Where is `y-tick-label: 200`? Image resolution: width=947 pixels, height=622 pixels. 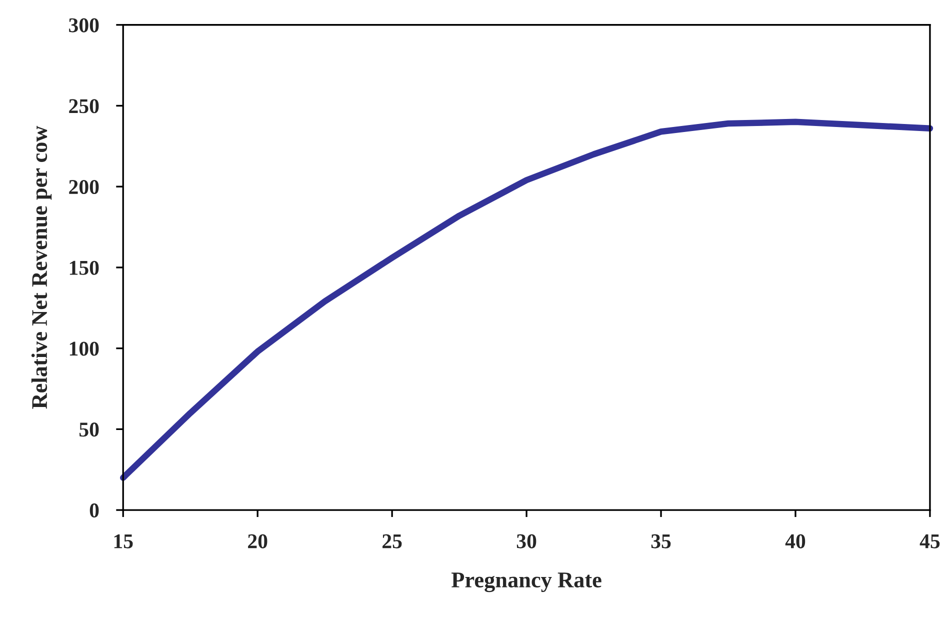
y-tick-label: 200 is located at coordinates (84, 187).